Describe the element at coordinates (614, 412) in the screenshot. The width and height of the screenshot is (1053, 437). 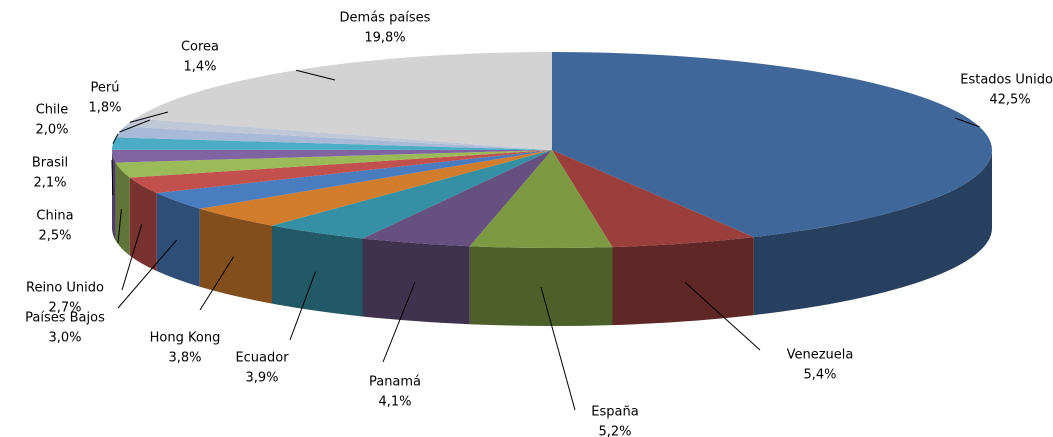
I see `slice-label: España` at that location.